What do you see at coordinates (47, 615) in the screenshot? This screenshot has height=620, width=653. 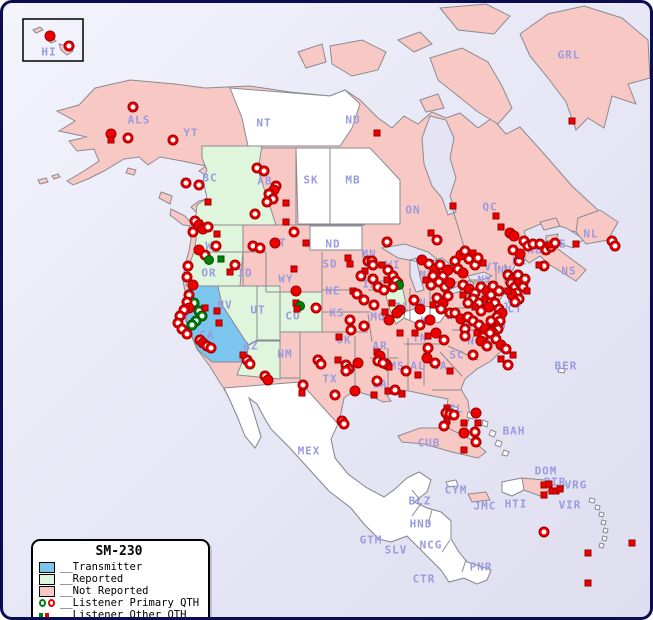 I see `other-qth-marker-icons` at bounding box center [47, 615].